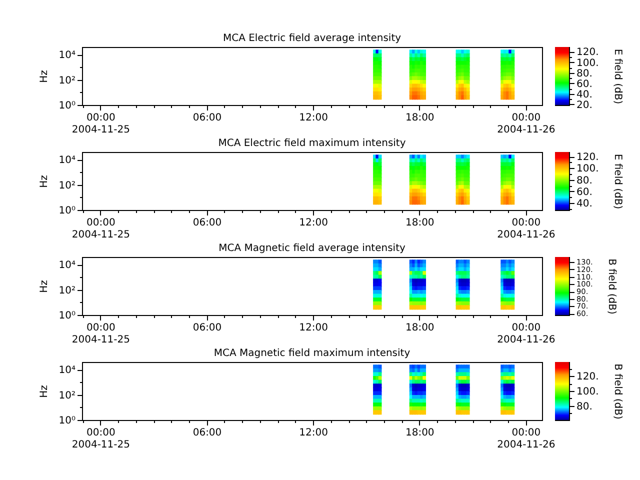 Image resolution: width=640 pixels, height=480 pixels. Describe the element at coordinates (312, 353) in the screenshot. I see `chart-title: MCA Magnetic field maximum intensity` at that location.